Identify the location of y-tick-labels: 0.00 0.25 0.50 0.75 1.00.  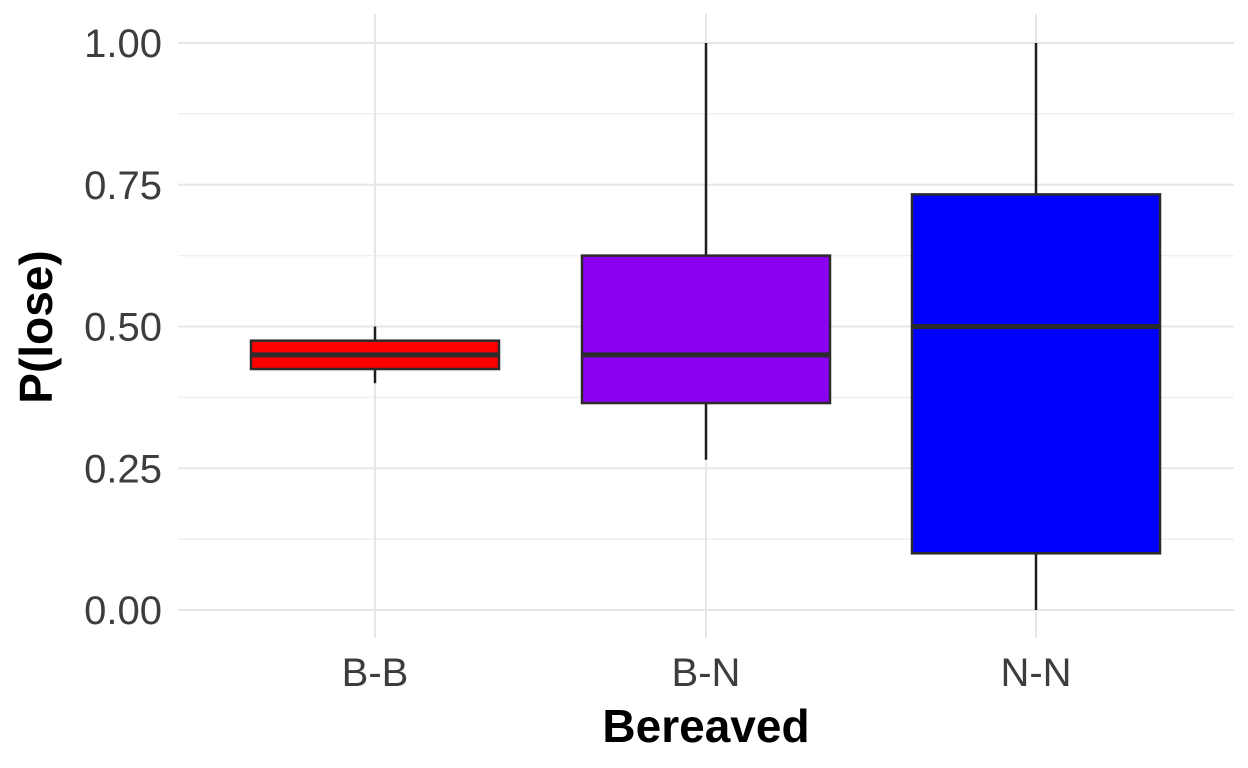
(123, 327).